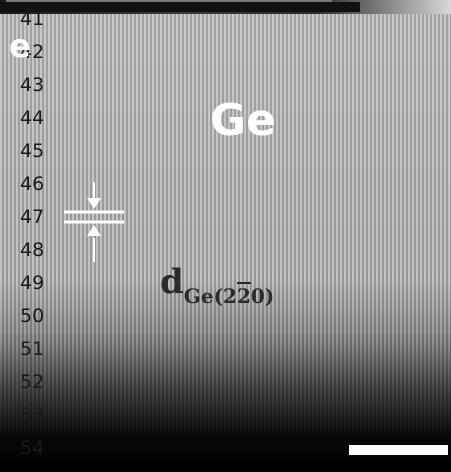 Image resolution: width=451 pixels, height=472 pixels. I want to click on line-number: 46, so click(32, 184).